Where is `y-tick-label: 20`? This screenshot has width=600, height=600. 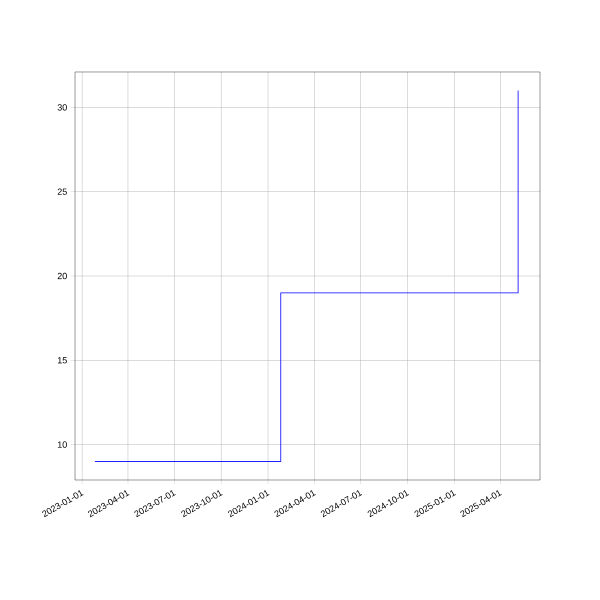 y-tick-label: 20 is located at coordinates (62, 276).